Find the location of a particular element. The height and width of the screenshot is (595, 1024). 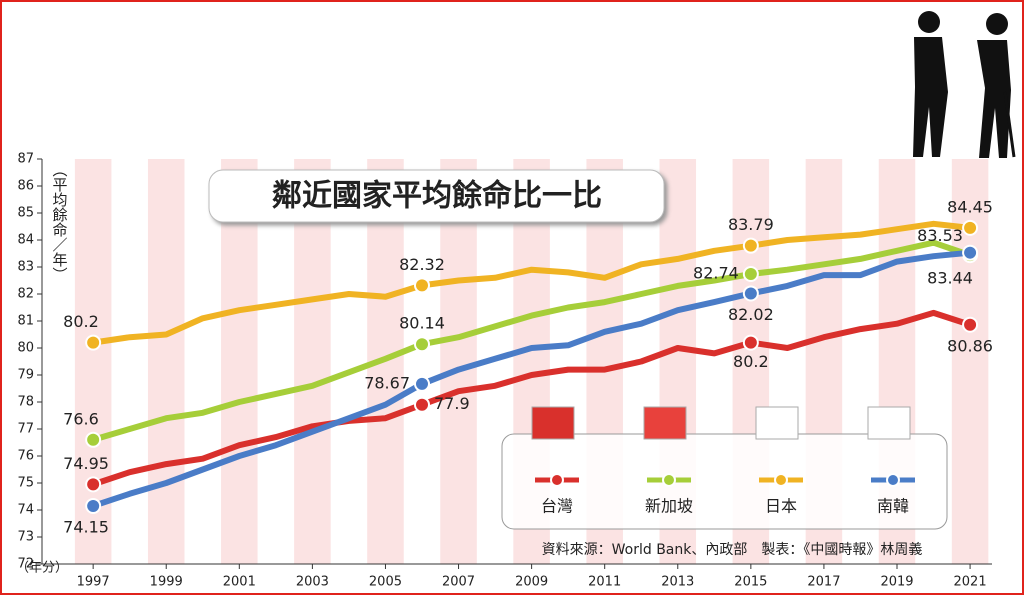

data-label: 74.15 is located at coordinates (86, 526).